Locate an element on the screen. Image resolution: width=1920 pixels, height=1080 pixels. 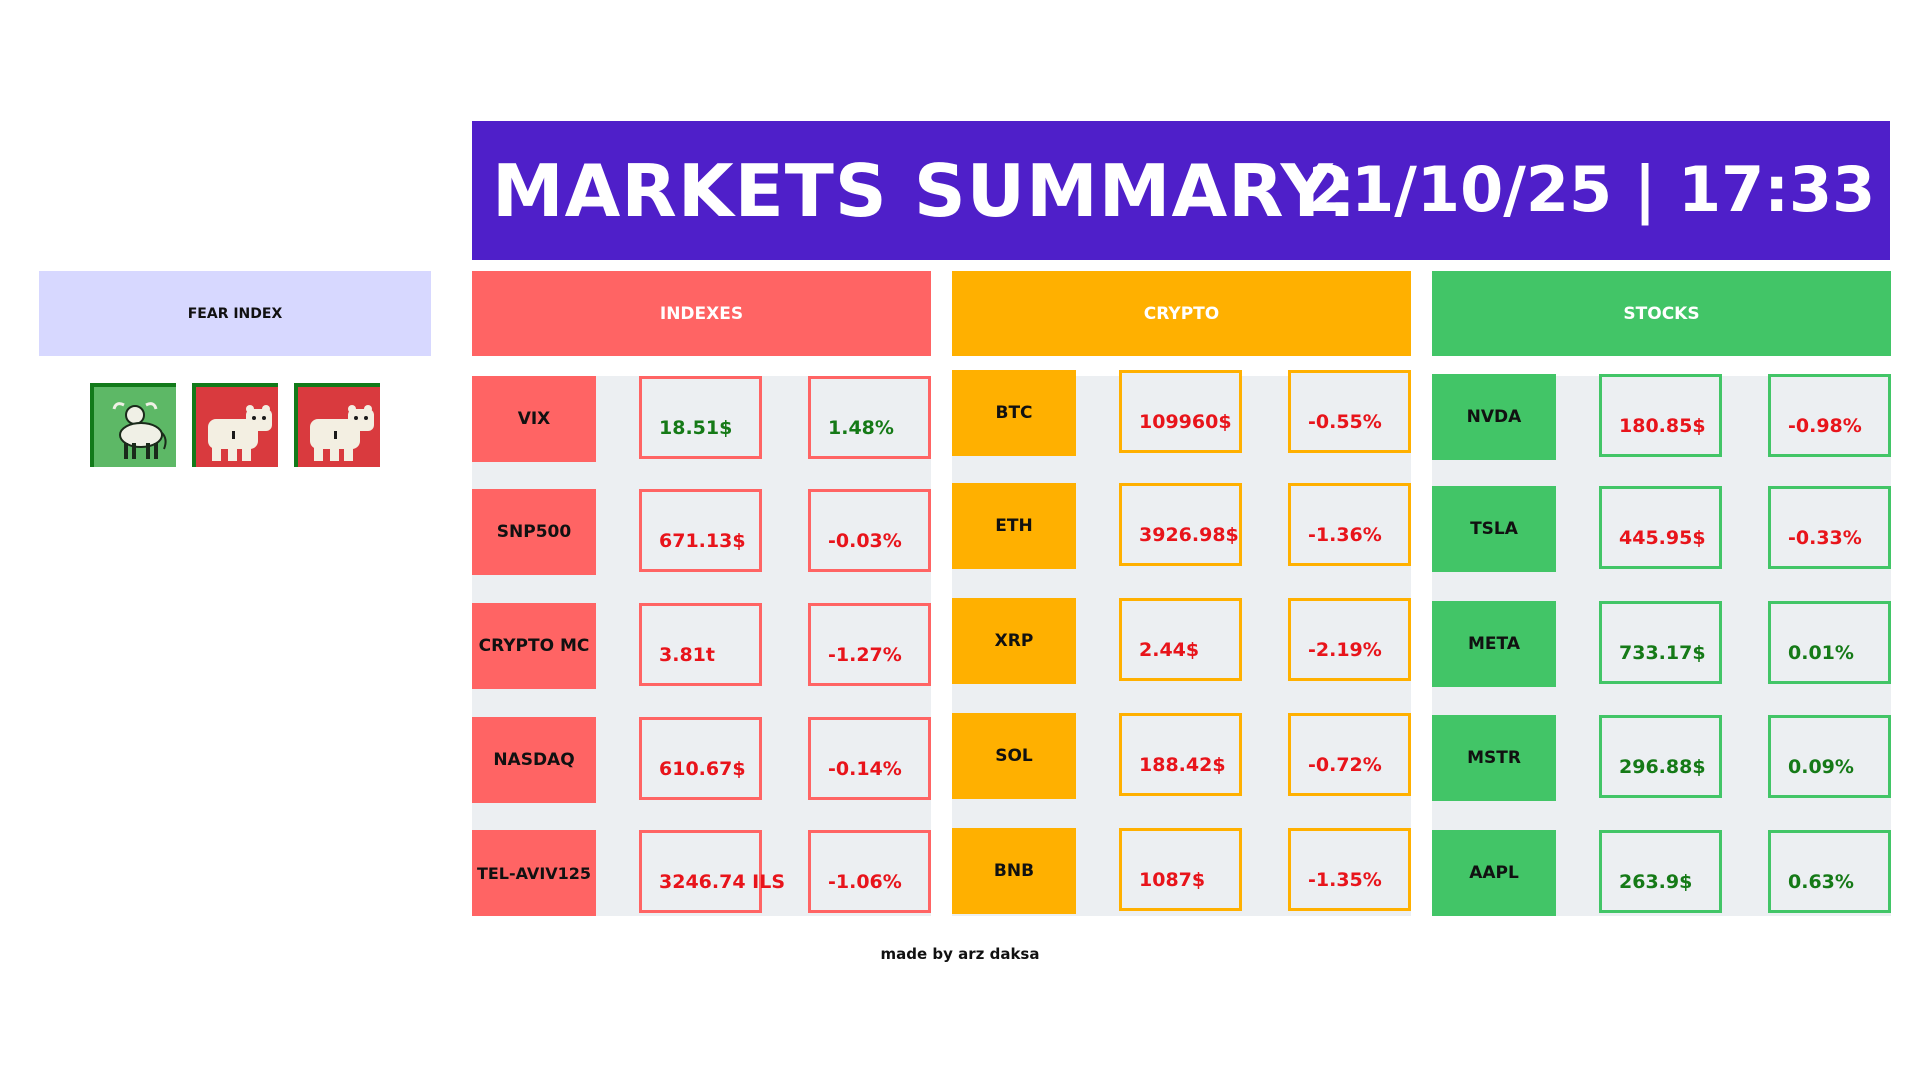
asset-name: TSLA is located at coordinates (1494, 529).